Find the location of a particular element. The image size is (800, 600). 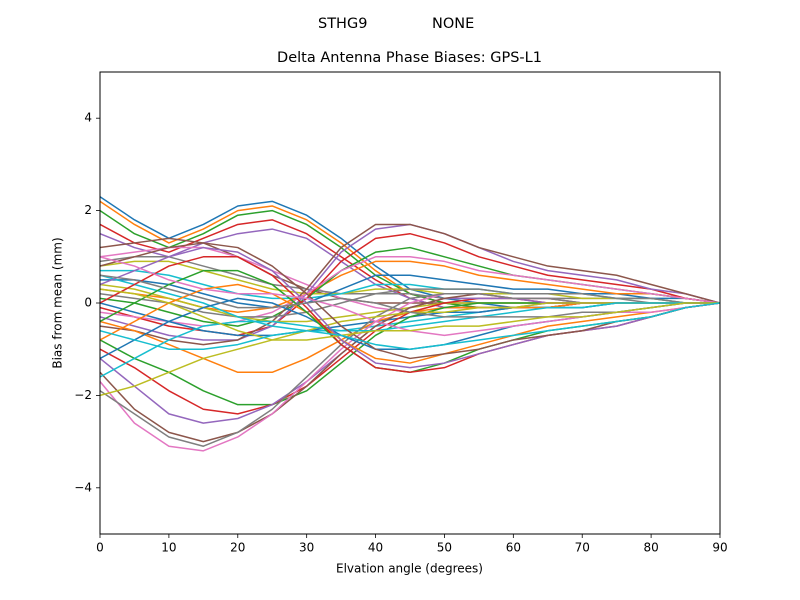

x-axis: 0 10 20 30 40 50 60 70 80 90 is located at coordinates (412, 544).